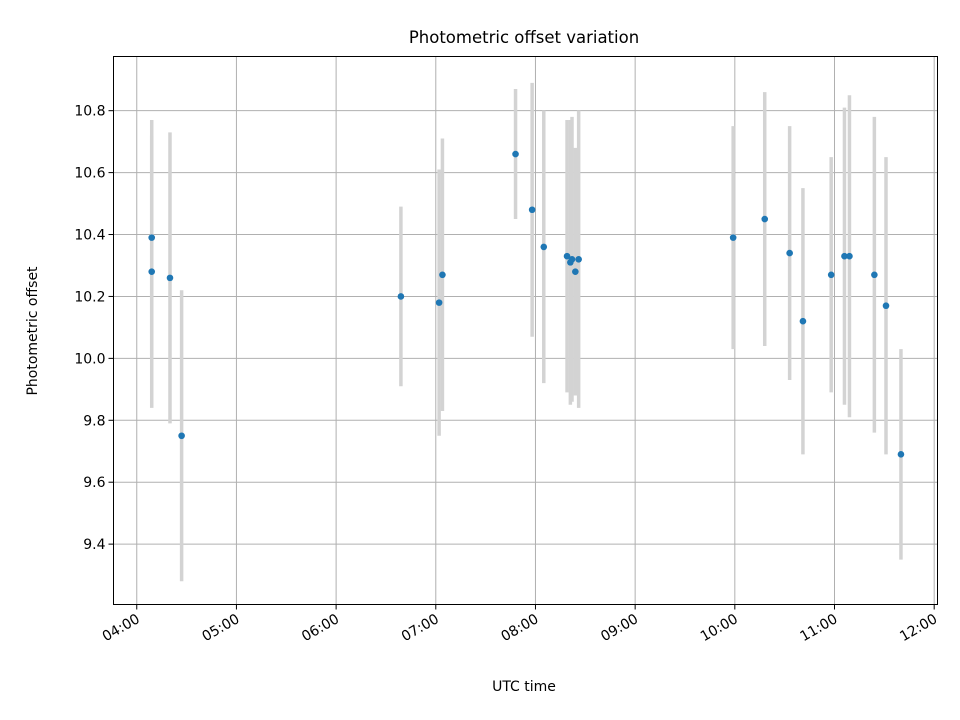 This screenshot has height=720, width=960. Describe the element at coordinates (94, 545) in the screenshot. I see `y-tick-label: 9.4` at that location.